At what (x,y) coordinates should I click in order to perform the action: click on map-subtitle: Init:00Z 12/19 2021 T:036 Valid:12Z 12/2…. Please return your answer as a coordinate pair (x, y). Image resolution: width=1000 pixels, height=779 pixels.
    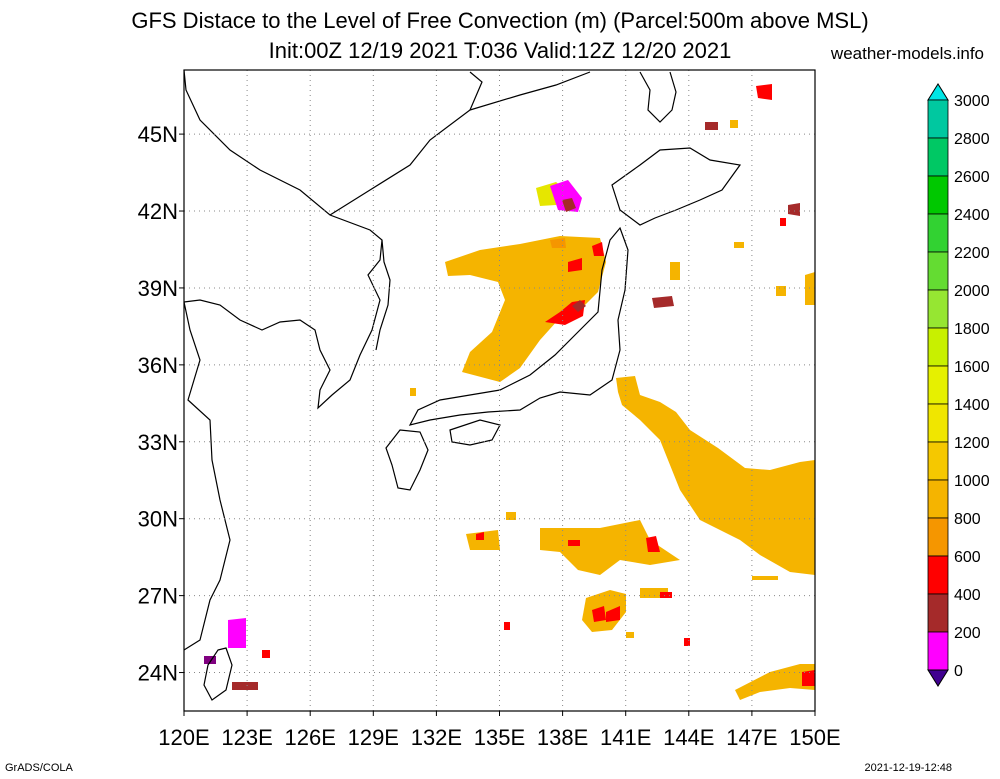
    Looking at the image, I should click on (500, 50).